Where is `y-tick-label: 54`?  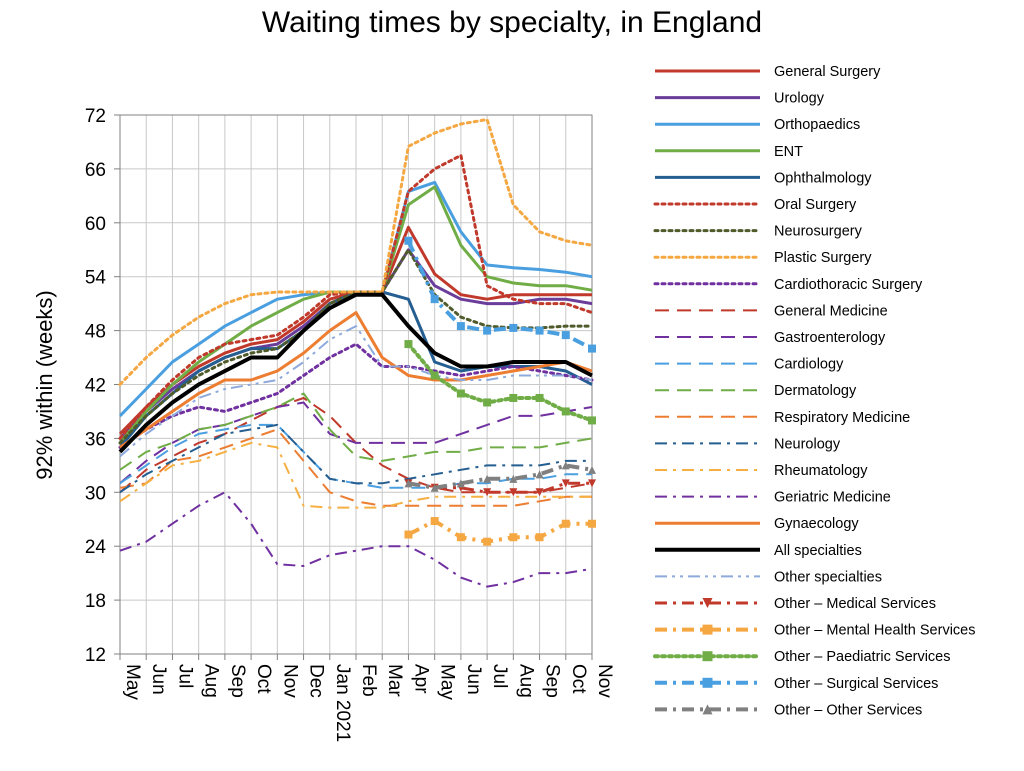 y-tick-label: 54 is located at coordinates (96, 278).